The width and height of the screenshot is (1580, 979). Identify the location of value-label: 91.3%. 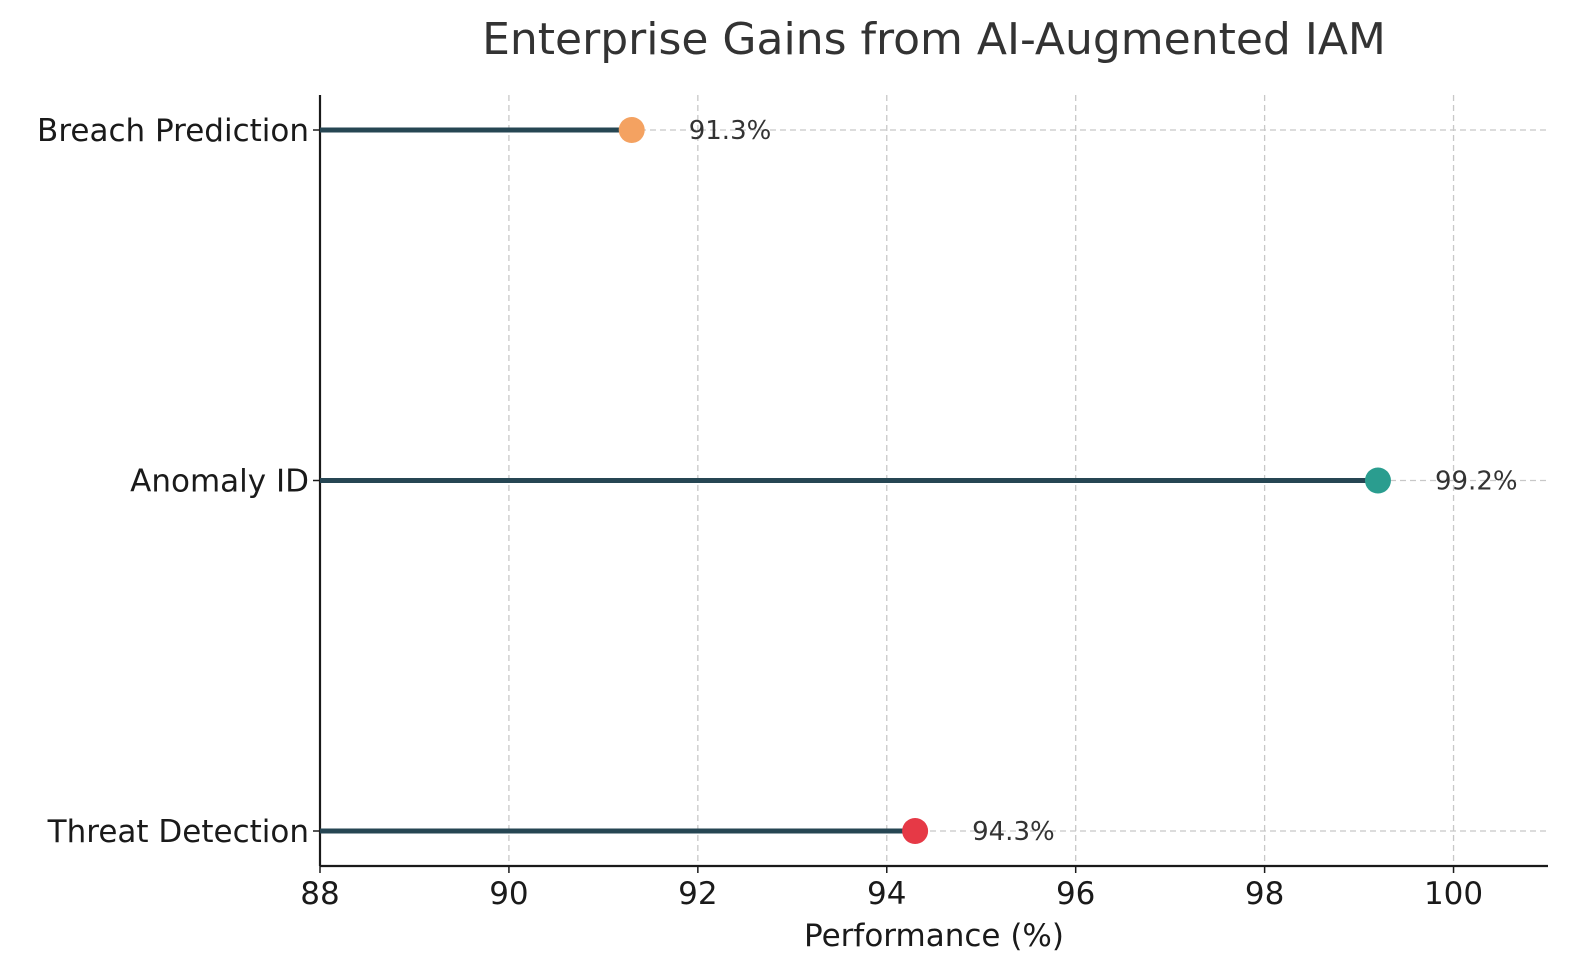
(730, 131).